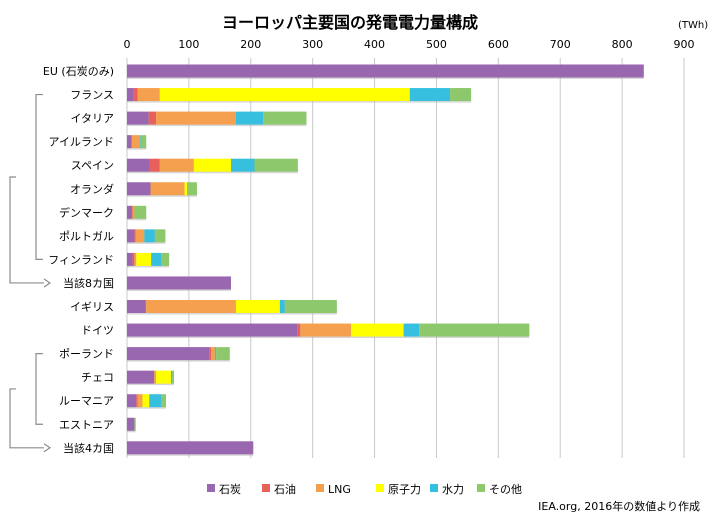  What do you see at coordinates (619, 506) in the screenshot?
I see `source-note: IEA.org, 2016年の数値より作成` at bounding box center [619, 506].